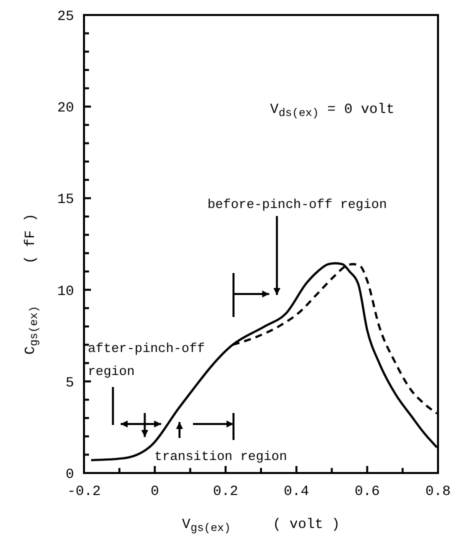 The height and width of the screenshot is (552, 462). I want to click on y-tick-label: 20, so click(65, 108).